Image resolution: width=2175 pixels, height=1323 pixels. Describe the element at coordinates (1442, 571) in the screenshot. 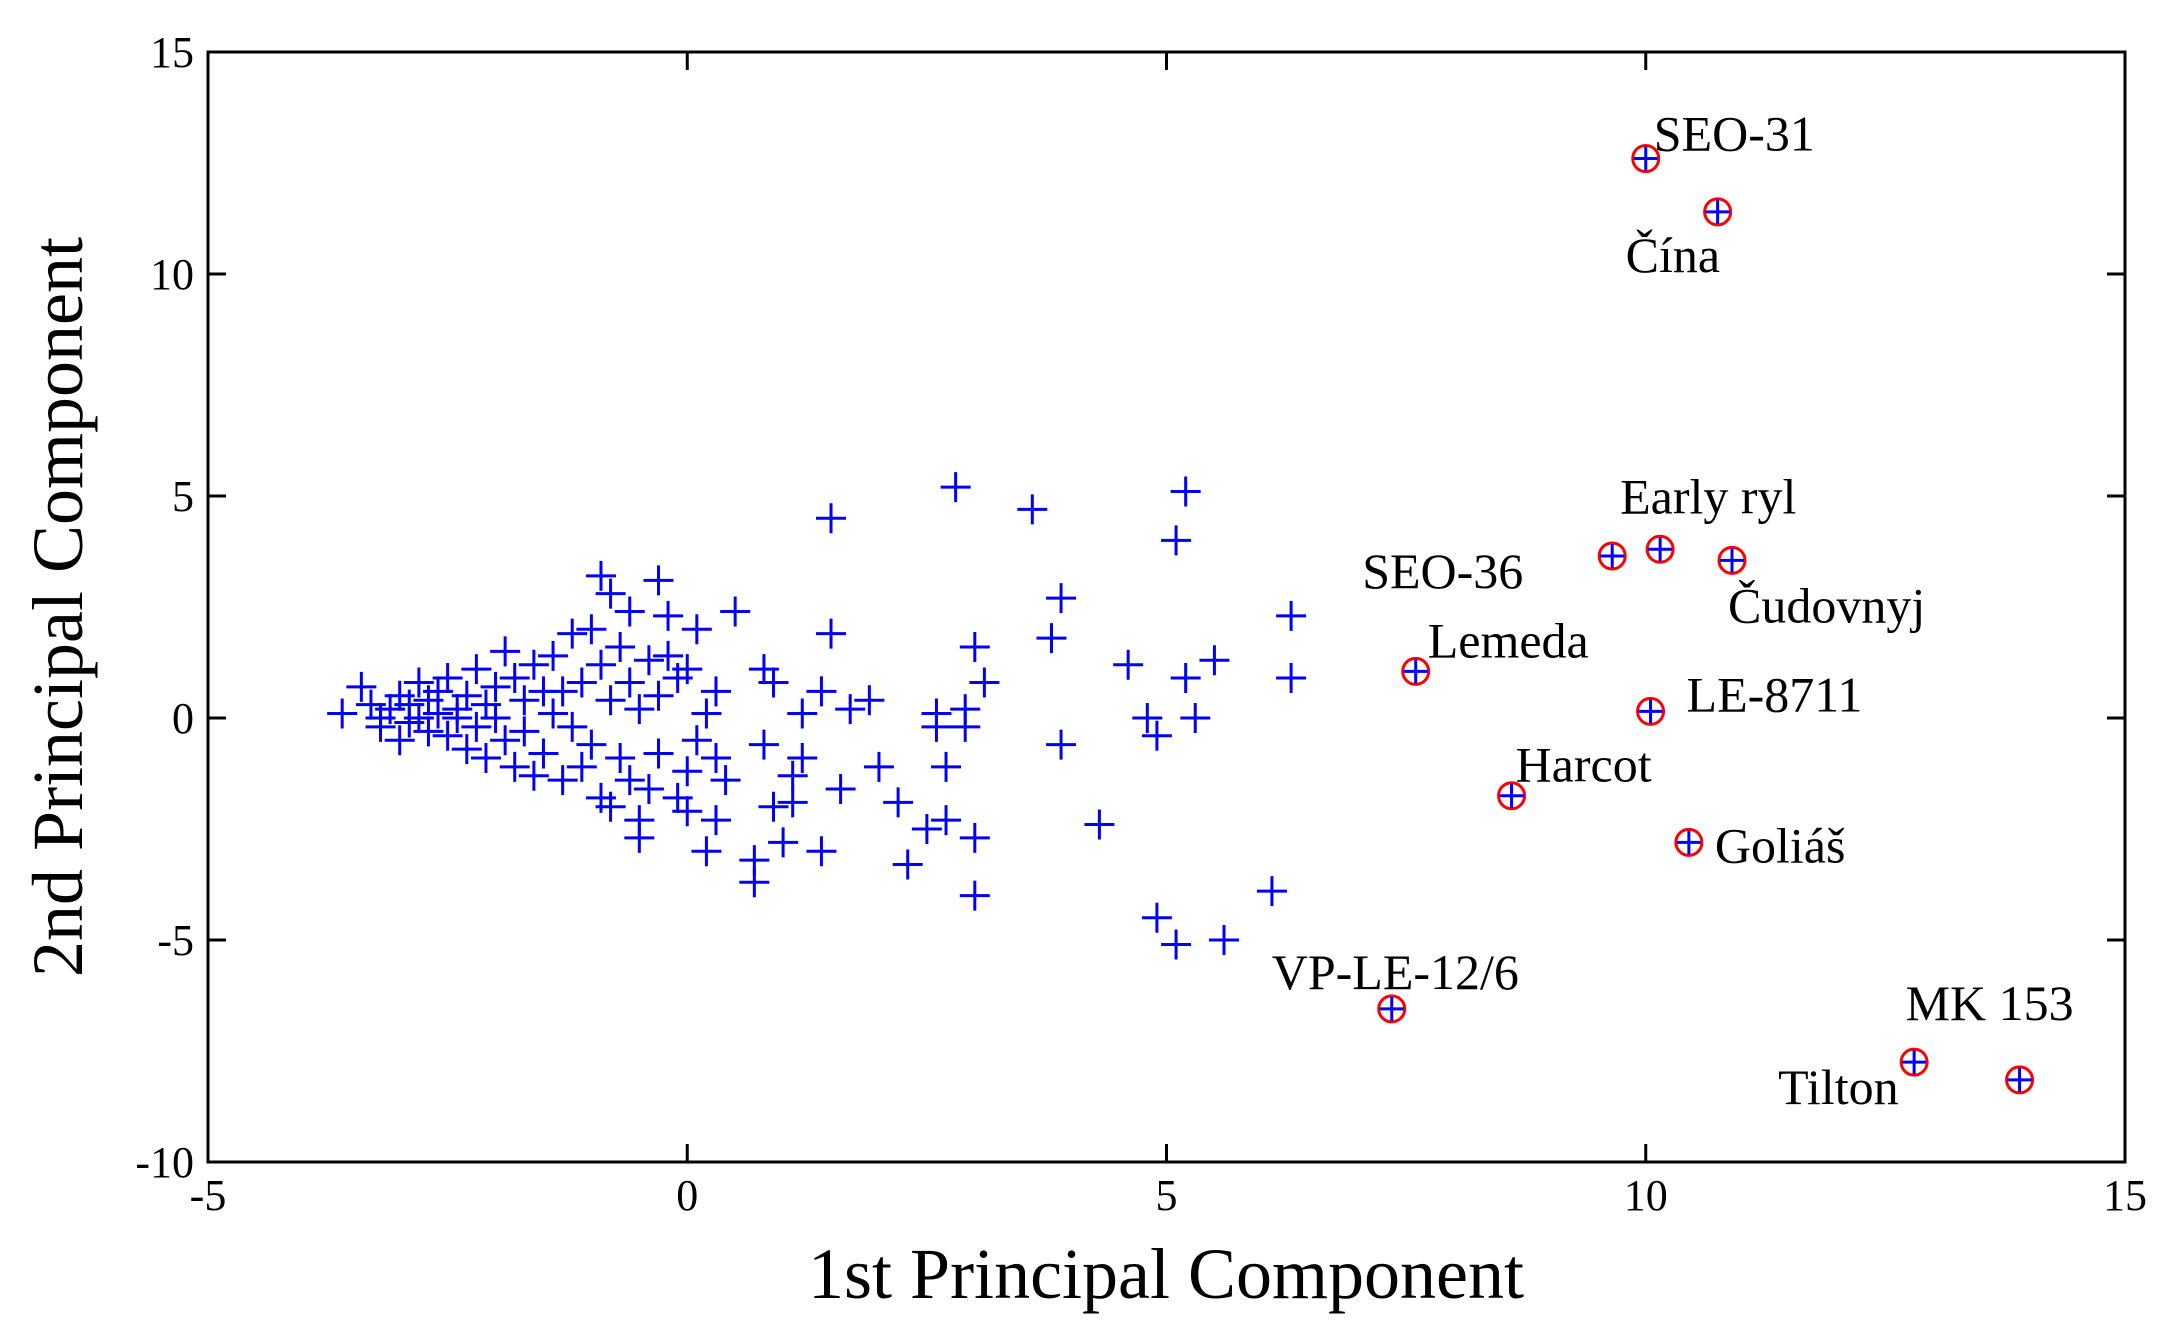

I see `point-label: SEO-36` at that location.